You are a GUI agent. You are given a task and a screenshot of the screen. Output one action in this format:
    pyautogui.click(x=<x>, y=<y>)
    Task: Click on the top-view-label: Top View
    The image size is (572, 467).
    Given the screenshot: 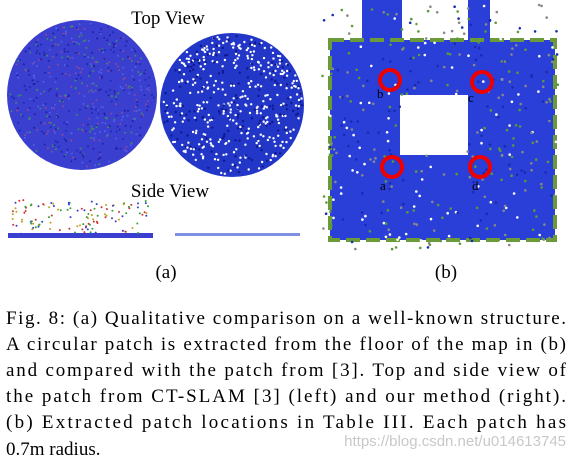 What is the action you would take?
    pyautogui.click(x=168, y=18)
    